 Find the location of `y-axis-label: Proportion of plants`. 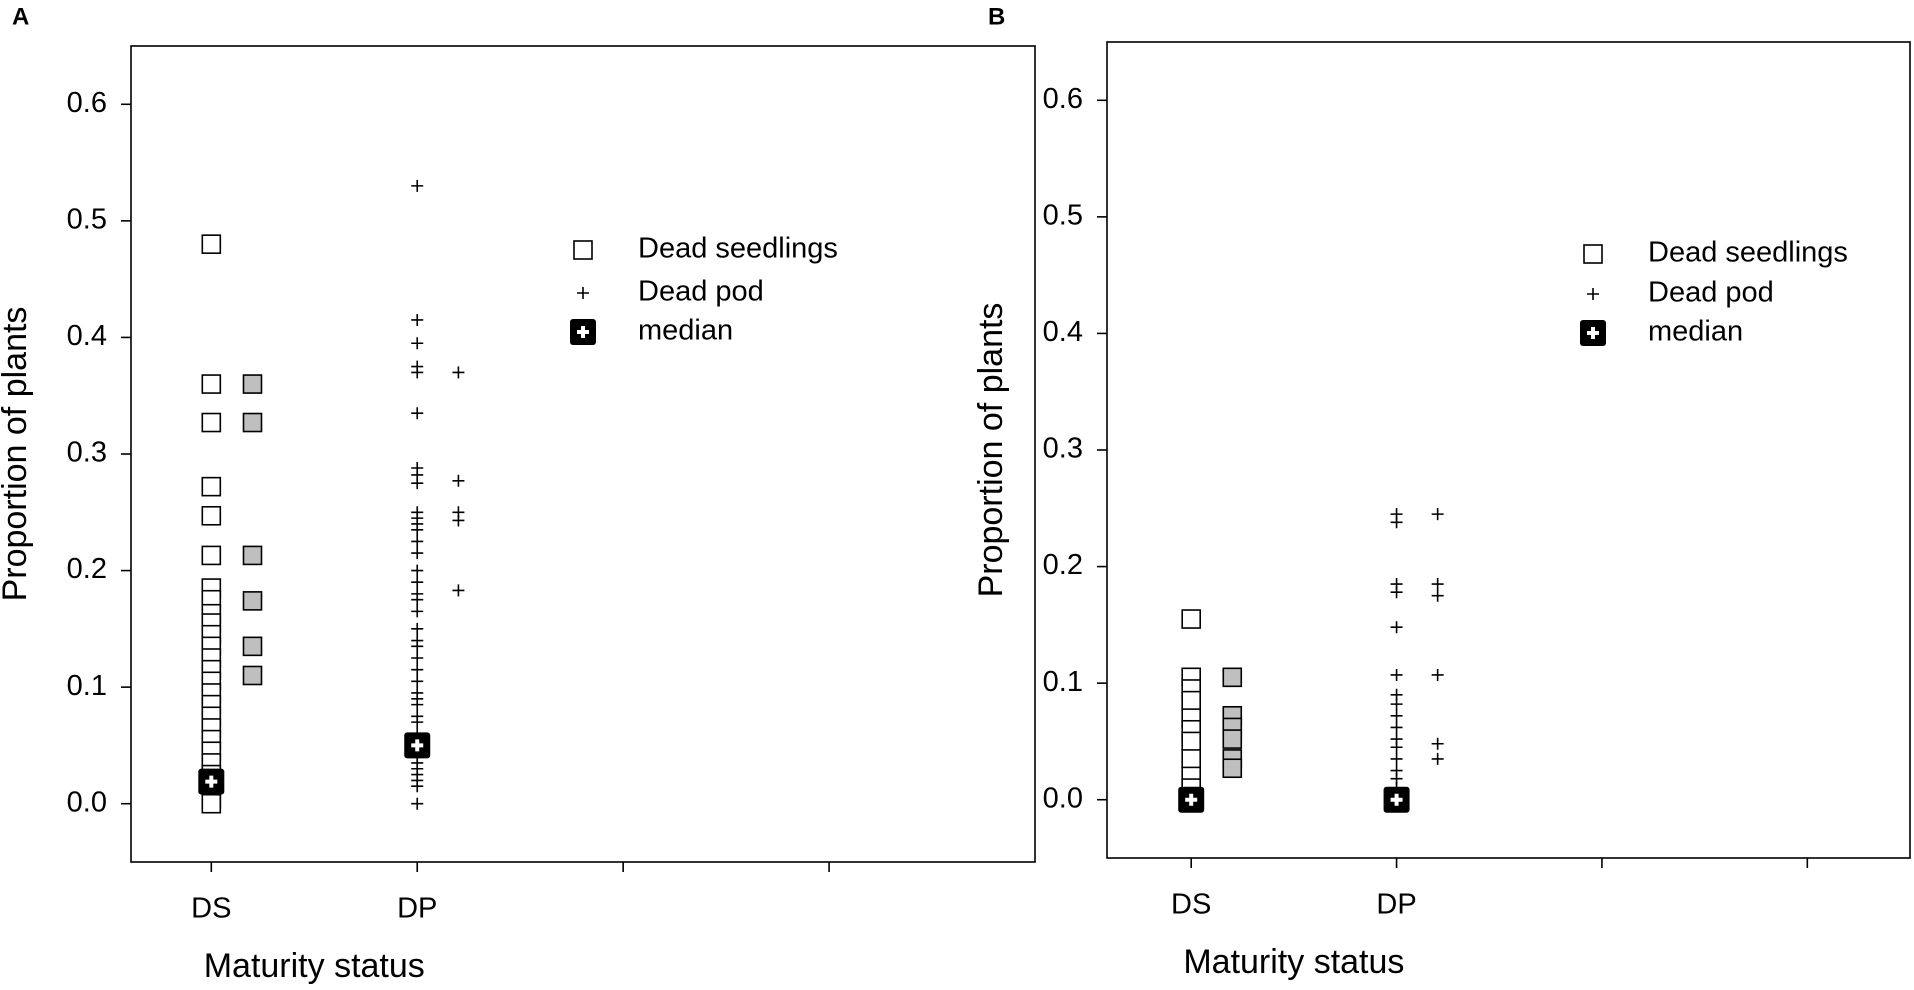

y-axis-label: Proportion of plants is located at coordinates (991, 450).